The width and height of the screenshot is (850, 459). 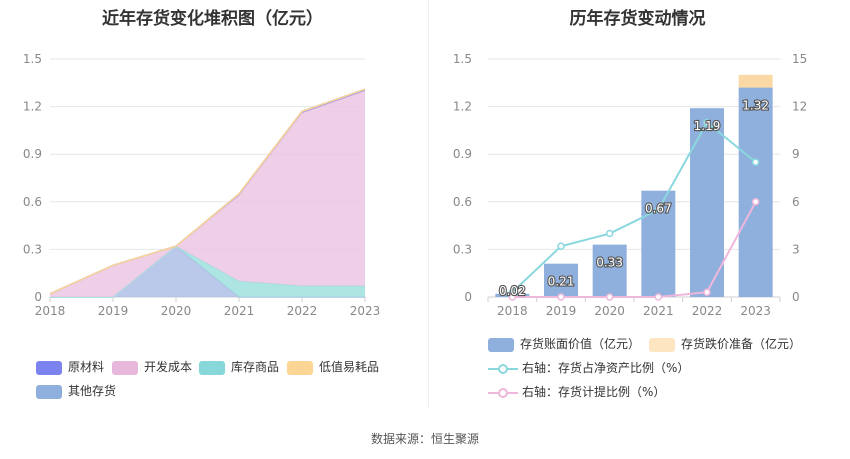 I want to click on y2-tick-label: 0, so click(x=796, y=297).